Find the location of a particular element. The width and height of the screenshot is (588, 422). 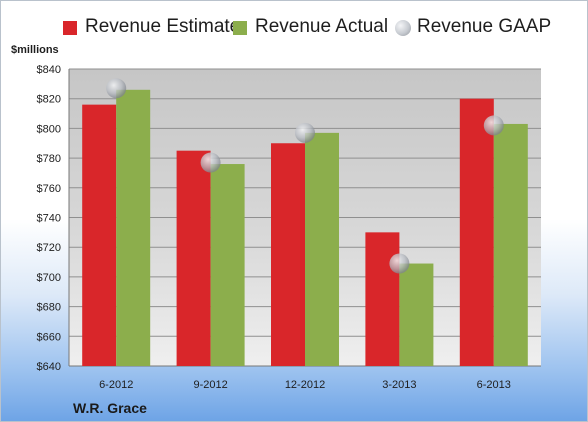

y-tick-label: $780 is located at coordinates (49, 159).